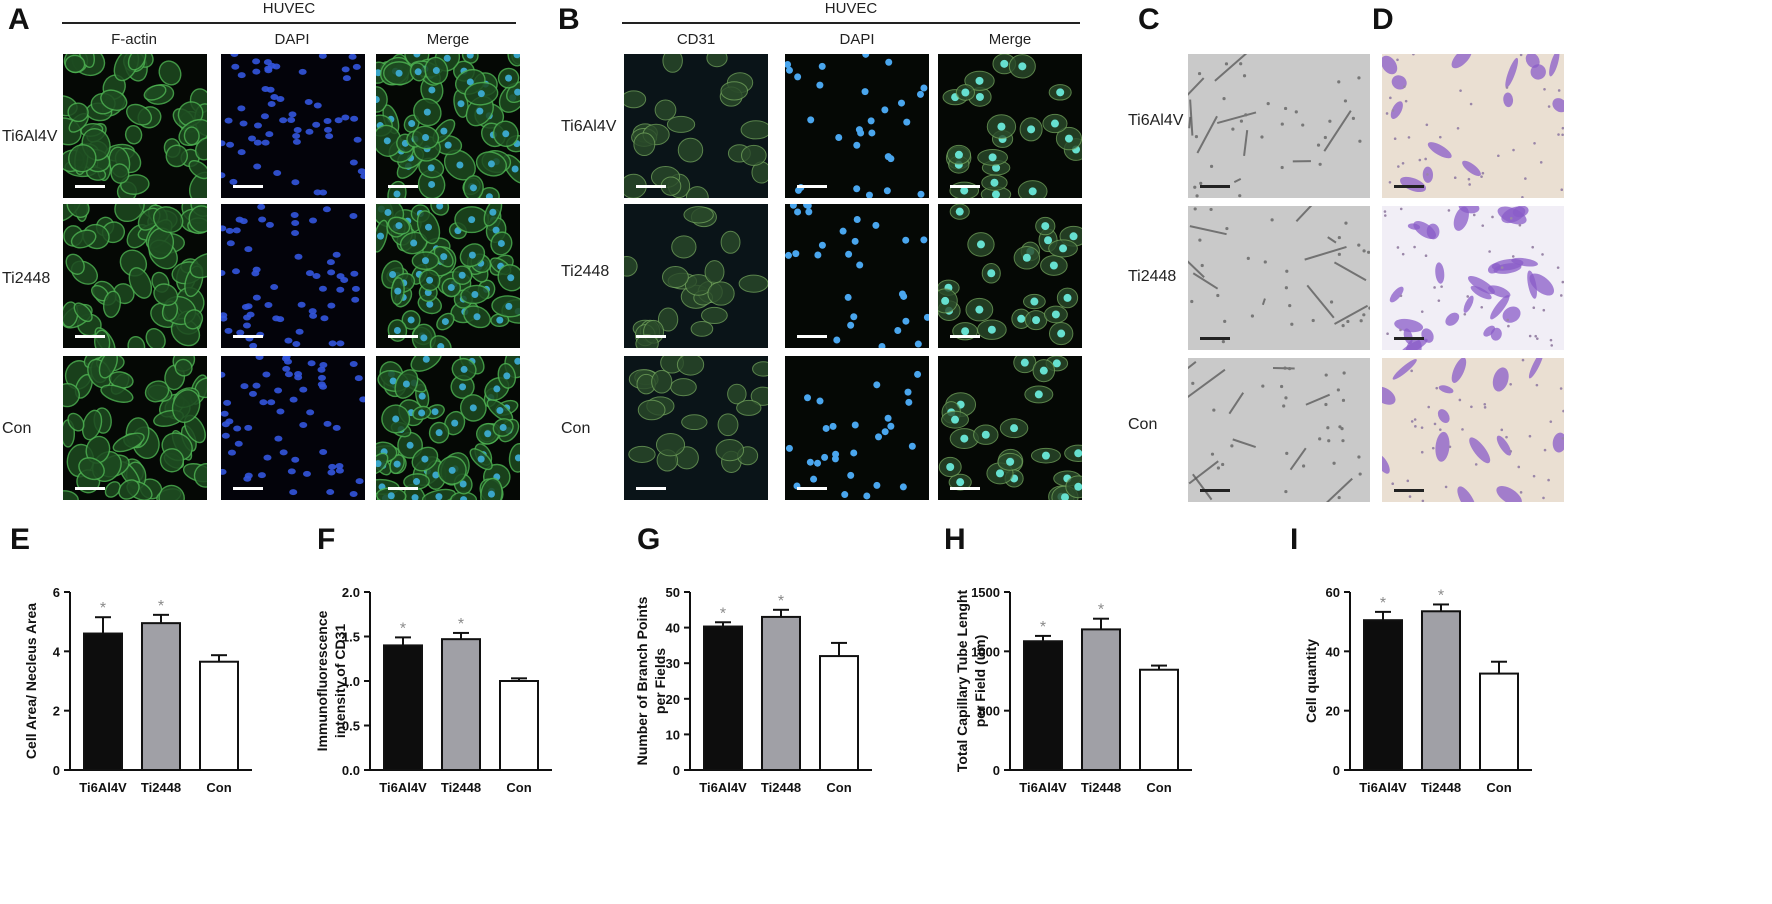  What do you see at coordinates (985, 592) in the screenshot?
I see `y-tick-label: 1500` at bounding box center [985, 592].